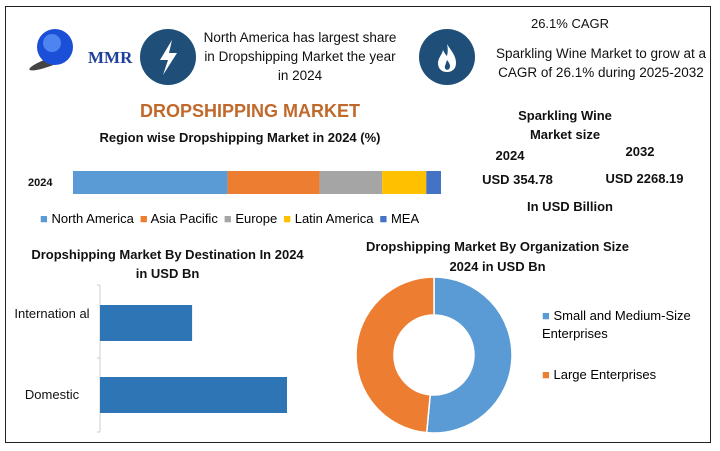 This screenshot has height=451, width=720. Describe the element at coordinates (52, 394) in the screenshot. I see `category-label-domestic: Domestic` at that location.